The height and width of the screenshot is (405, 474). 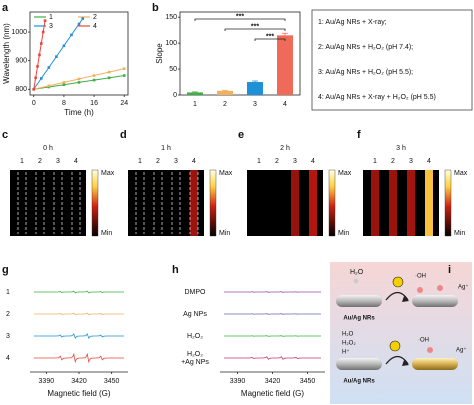 I want to click on radical: ·OH, so click(x=423, y=341).